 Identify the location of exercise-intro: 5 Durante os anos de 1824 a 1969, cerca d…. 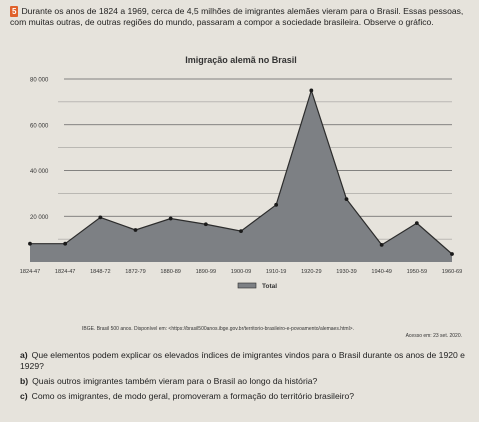
(241, 17).